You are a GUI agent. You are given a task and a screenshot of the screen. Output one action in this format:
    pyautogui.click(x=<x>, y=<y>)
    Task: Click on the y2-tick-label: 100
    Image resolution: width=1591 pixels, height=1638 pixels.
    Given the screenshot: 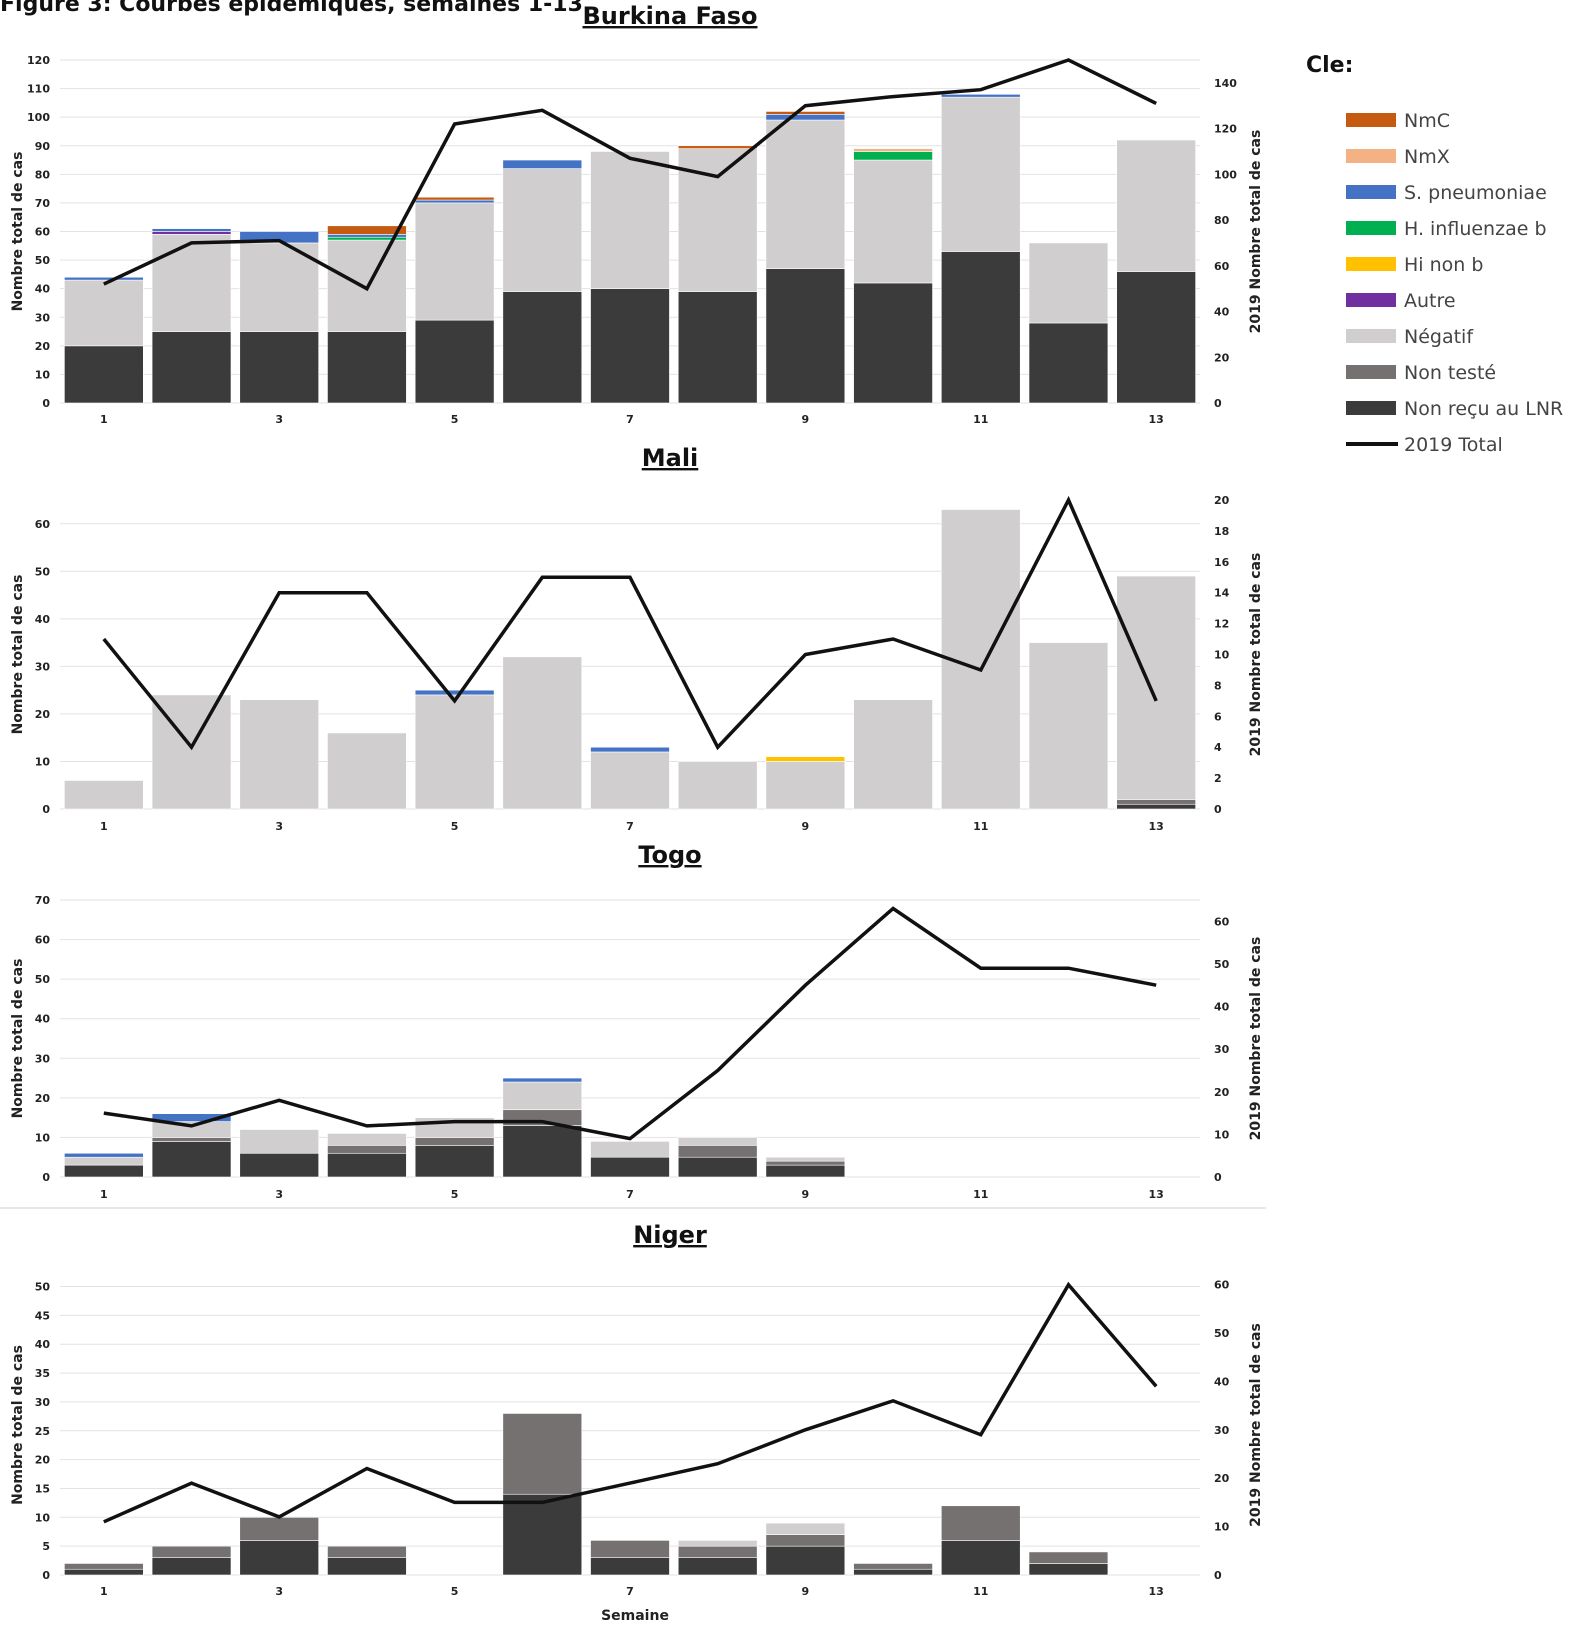 What is the action you would take?
    pyautogui.click(x=1225, y=174)
    